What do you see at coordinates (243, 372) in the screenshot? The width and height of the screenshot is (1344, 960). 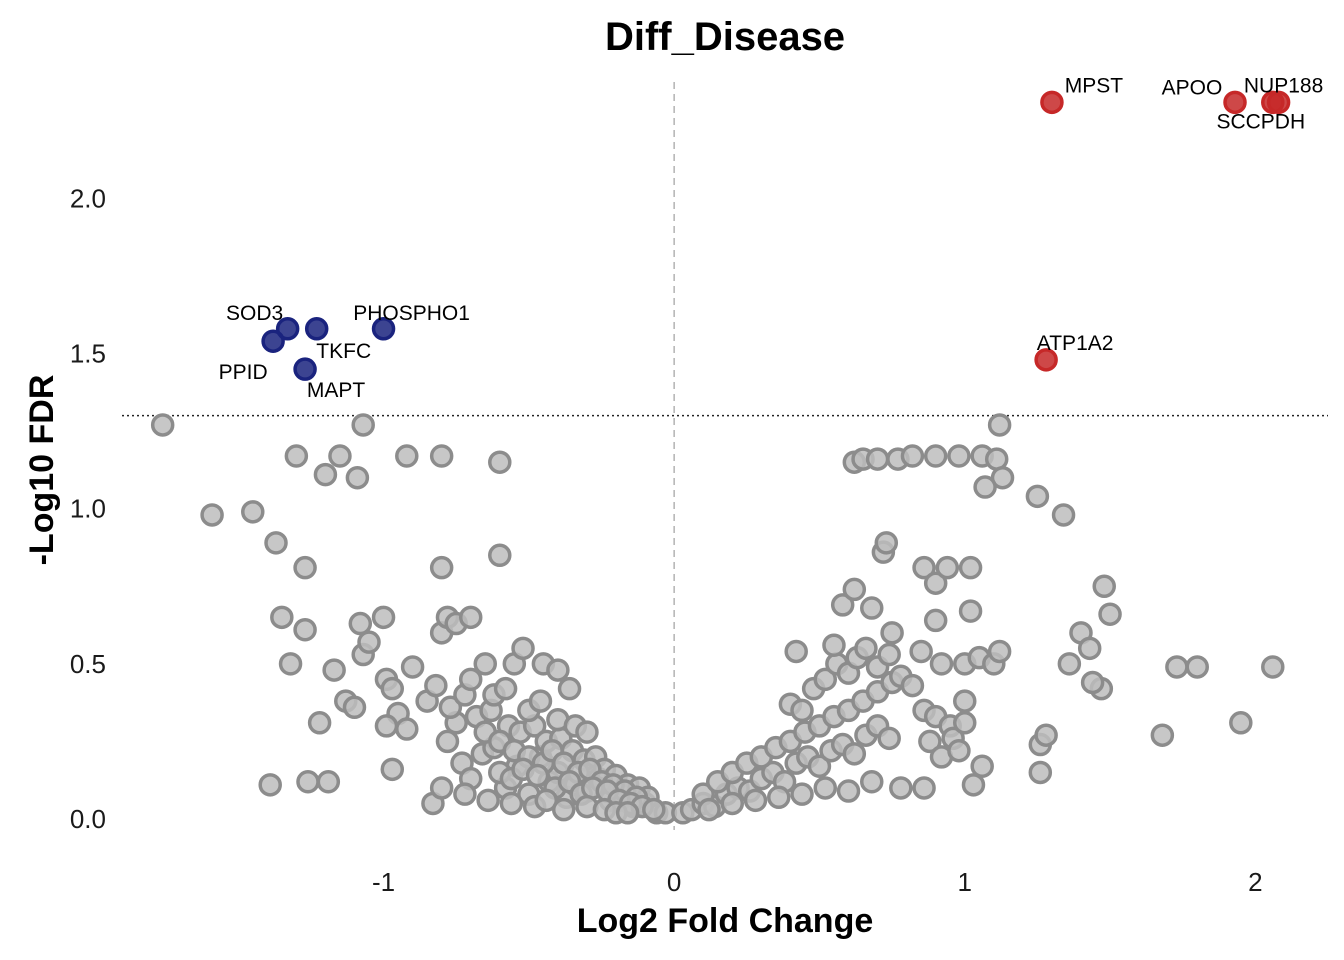 I see `gene-label-ppid: PPID` at bounding box center [243, 372].